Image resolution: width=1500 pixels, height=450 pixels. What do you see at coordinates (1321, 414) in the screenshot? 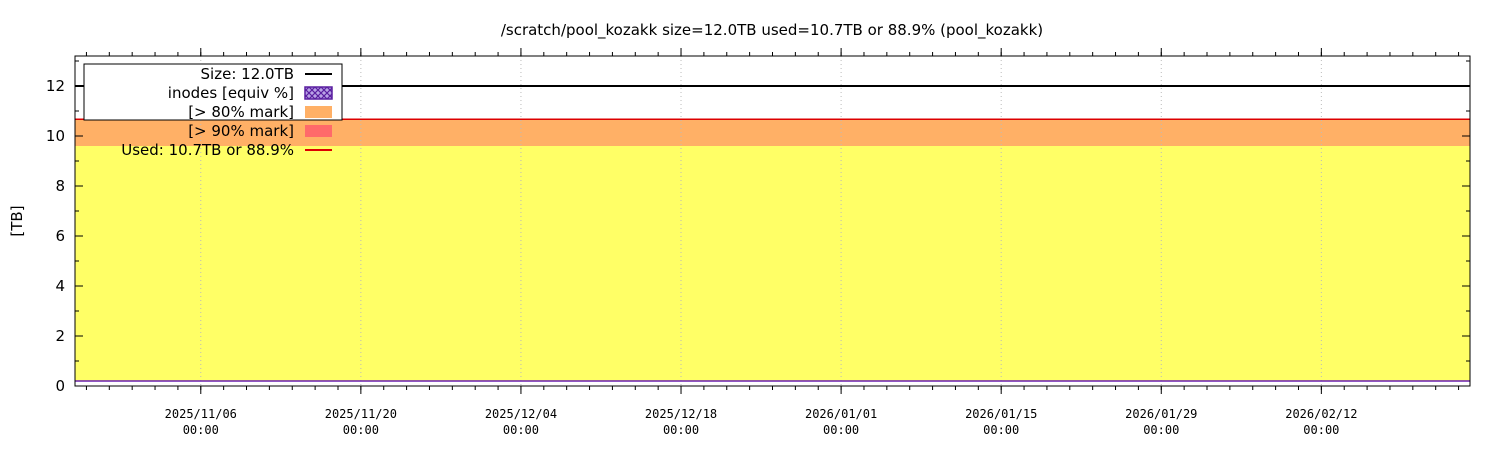
I see `x-tick-label-date: 2026/02/12` at bounding box center [1321, 414].